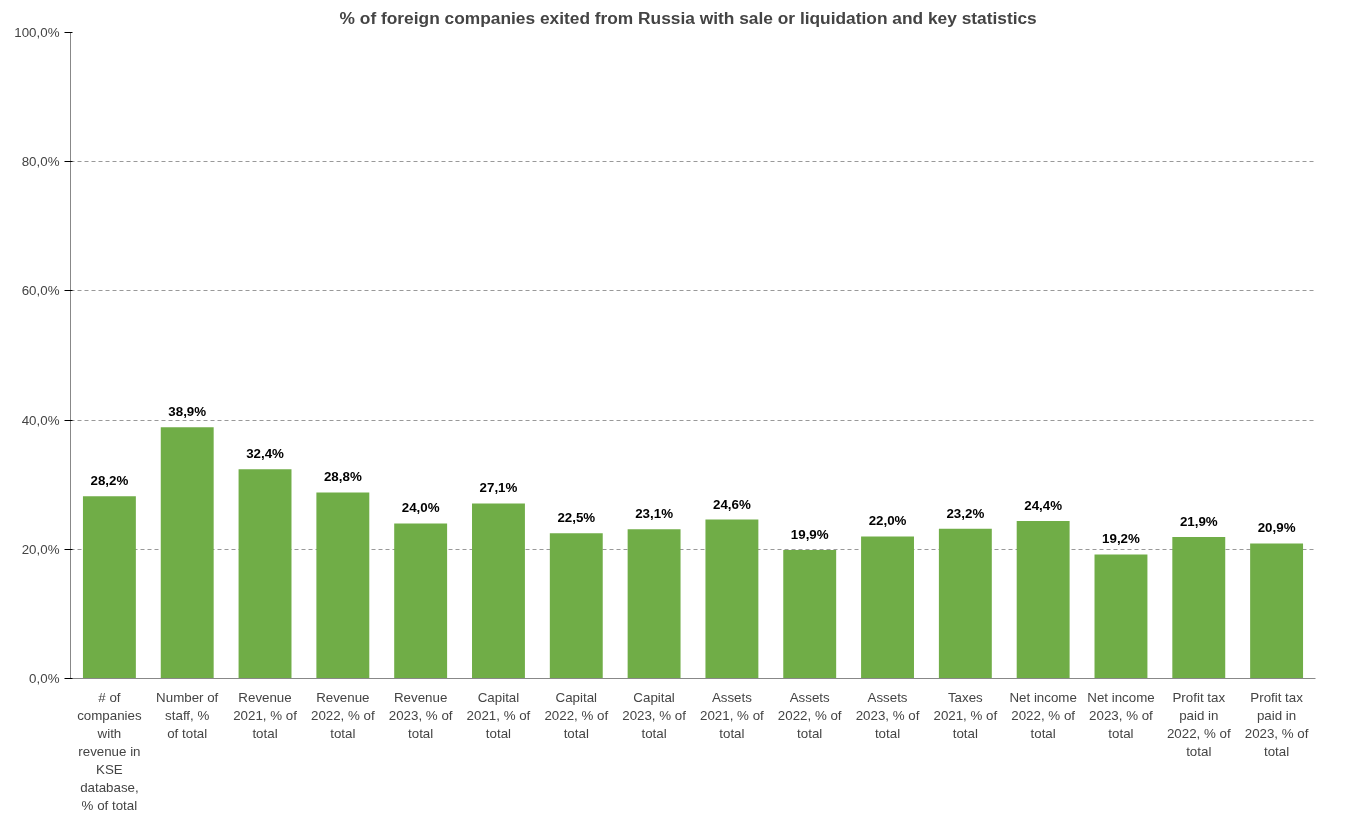  Describe the element at coordinates (809, 715) in the screenshot. I see `x-tick-label: Assets 2022, % of total` at that location.